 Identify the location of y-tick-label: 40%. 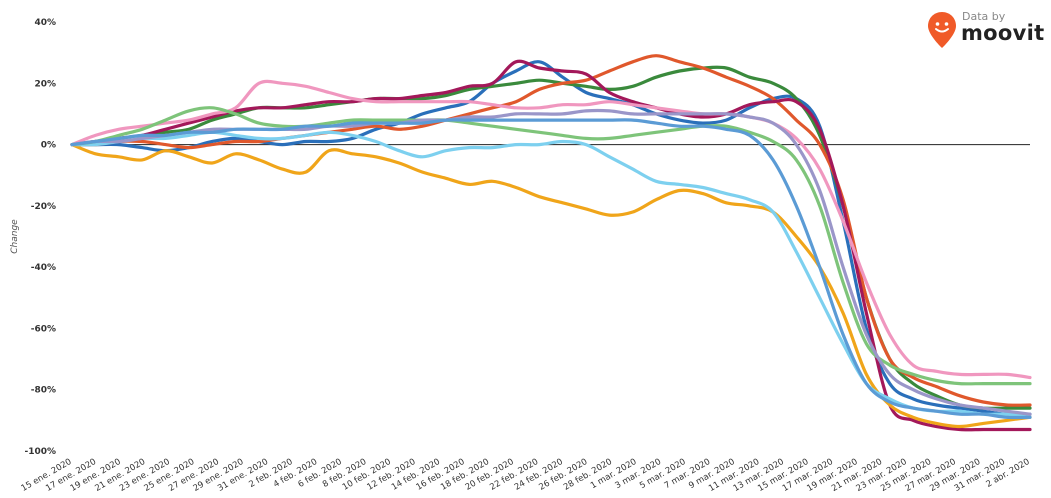
(45, 23).